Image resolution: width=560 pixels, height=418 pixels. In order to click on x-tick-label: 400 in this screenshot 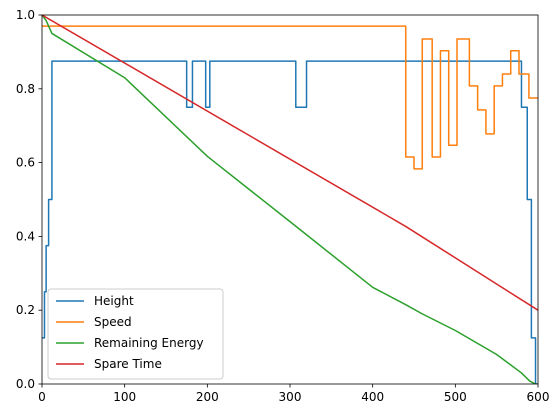, I will do `click(372, 397)`.